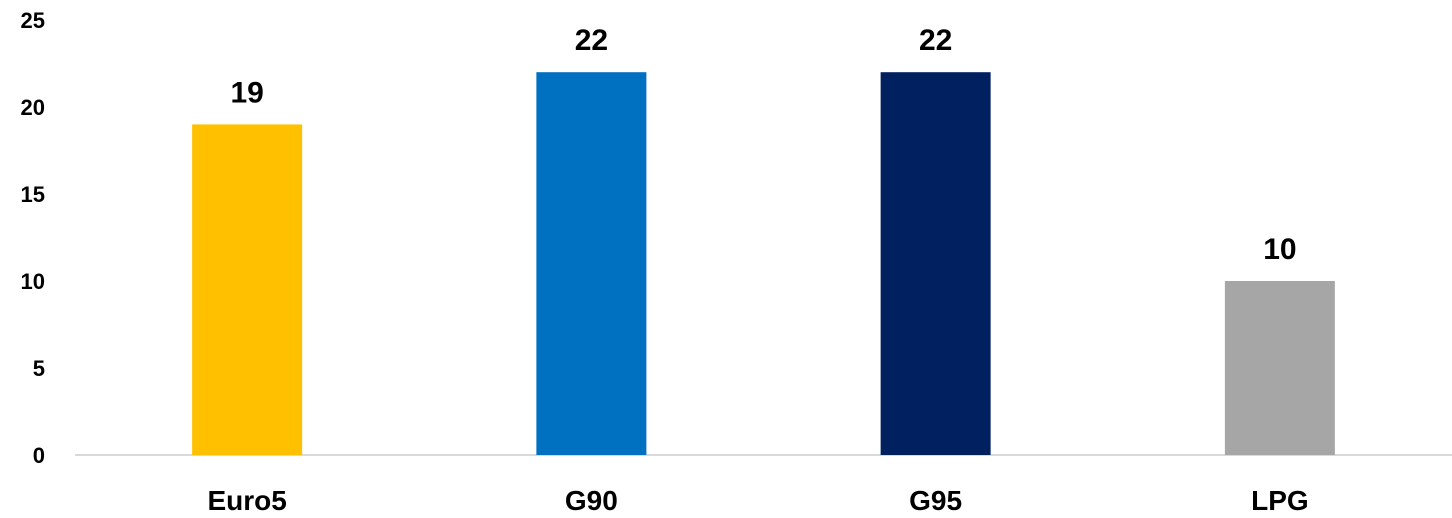 The height and width of the screenshot is (518, 1452). Describe the element at coordinates (591, 263) in the screenshot. I see `bar-g90` at that location.